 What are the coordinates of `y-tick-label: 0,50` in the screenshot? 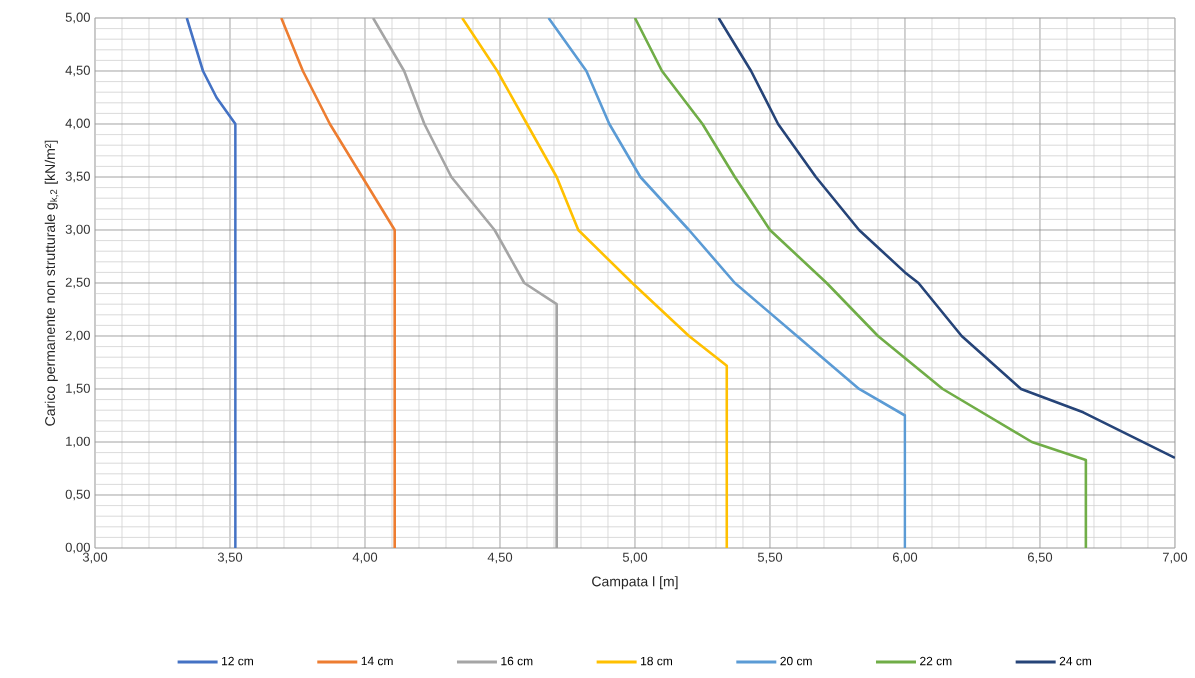 It's located at (77, 495).